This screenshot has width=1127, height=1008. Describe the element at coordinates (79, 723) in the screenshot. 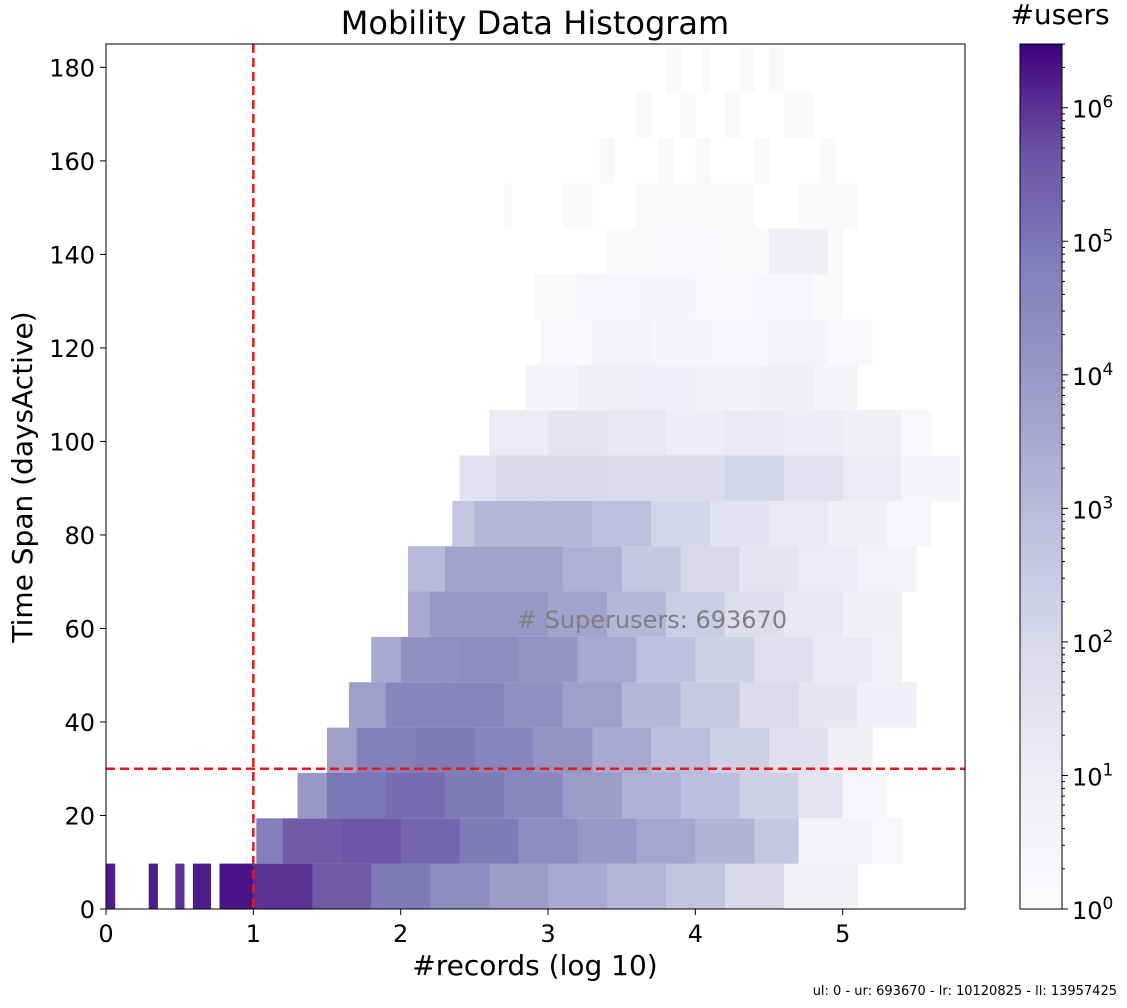

I see `y-tick-label: 40` at that location.